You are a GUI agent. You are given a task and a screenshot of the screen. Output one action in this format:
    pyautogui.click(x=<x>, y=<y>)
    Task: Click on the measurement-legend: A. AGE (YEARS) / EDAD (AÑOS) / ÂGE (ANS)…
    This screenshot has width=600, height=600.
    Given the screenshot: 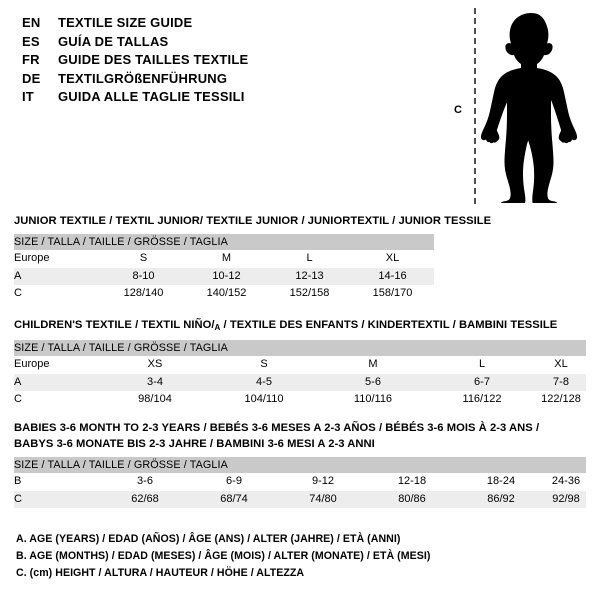 What is the action you would take?
    pyautogui.click(x=246, y=556)
    